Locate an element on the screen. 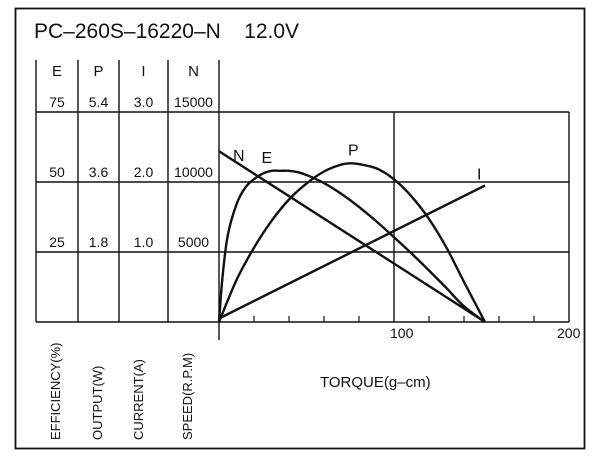  scale-tick-E: 25 is located at coordinates (57, 242).